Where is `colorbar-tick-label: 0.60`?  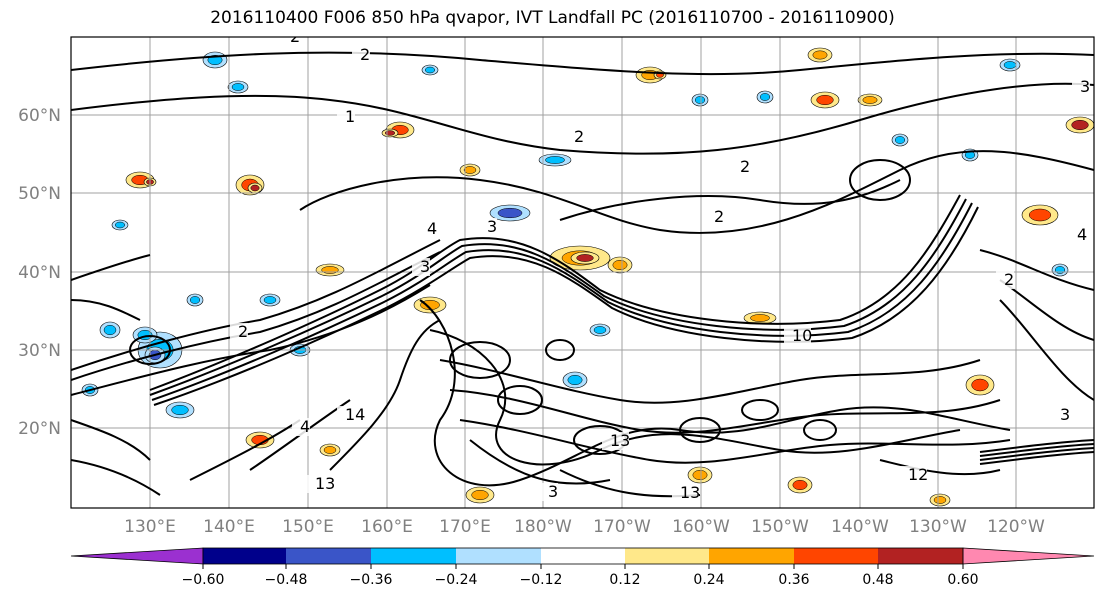 colorbar-tick-label: 0.60 is located at coordinates (962, 580).